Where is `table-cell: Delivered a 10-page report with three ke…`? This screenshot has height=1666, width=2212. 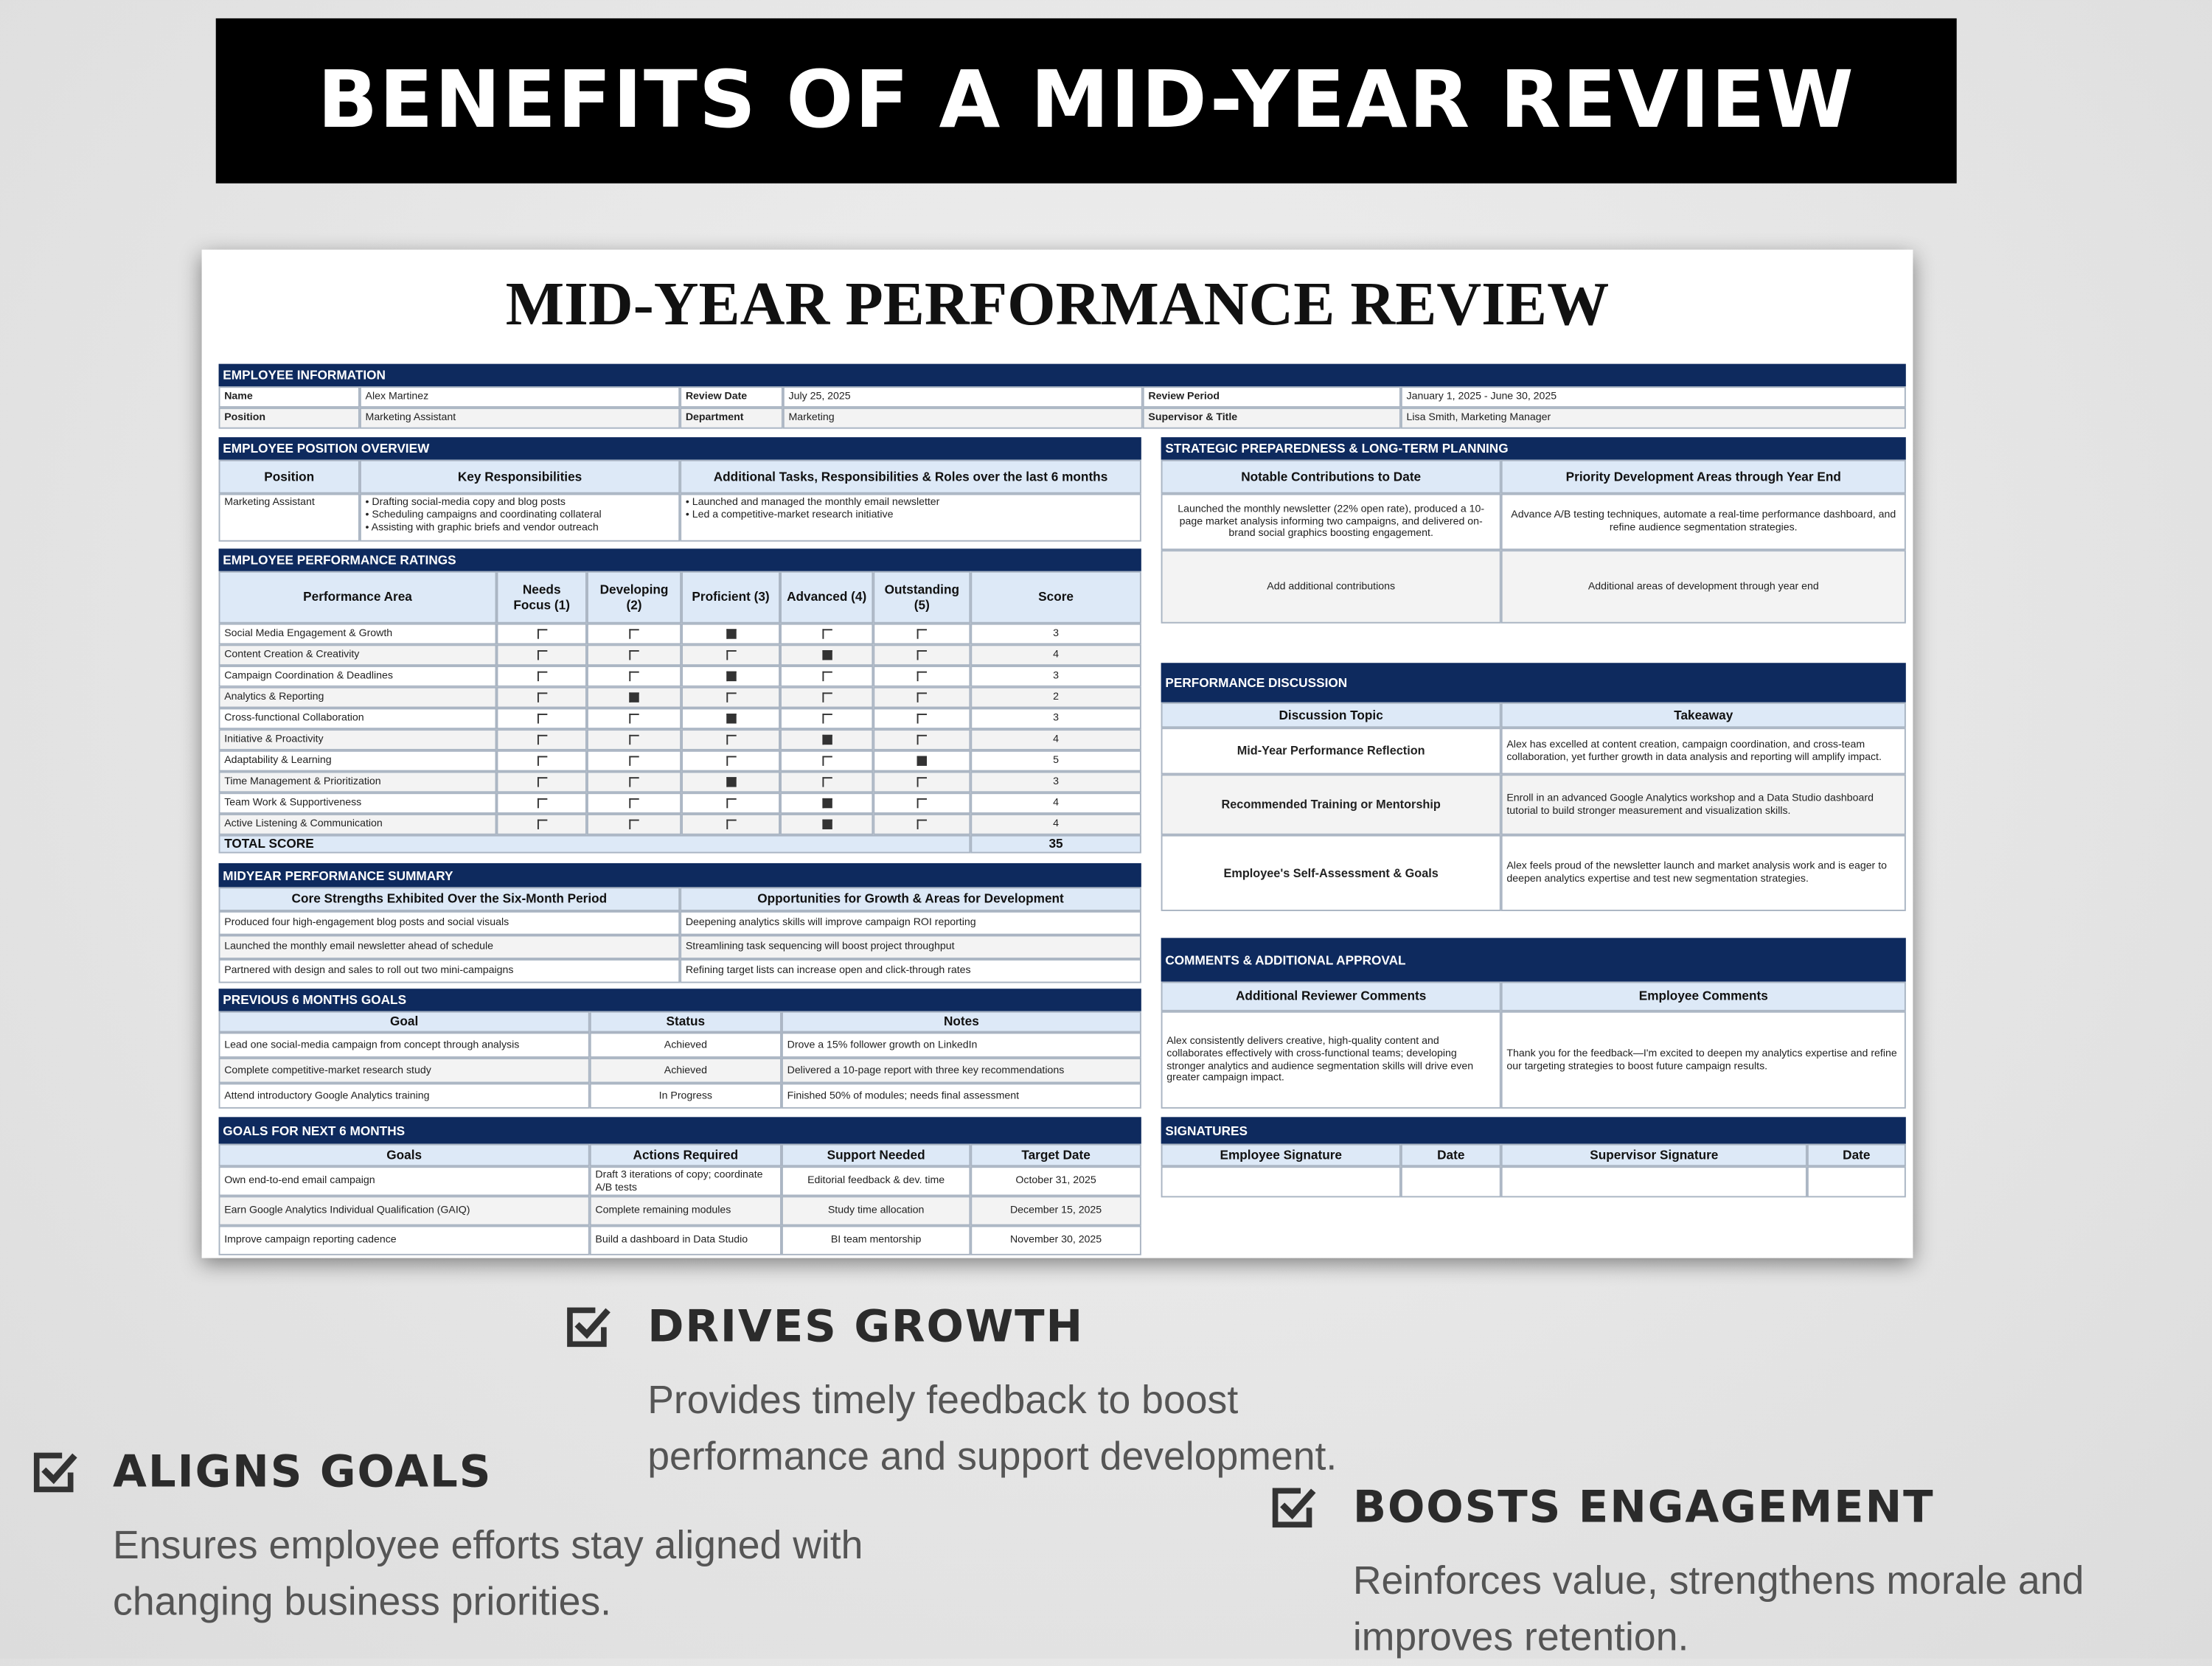 table-cell: Delivered a 10-page report with three ke… is located at coordinates (961, 1070).